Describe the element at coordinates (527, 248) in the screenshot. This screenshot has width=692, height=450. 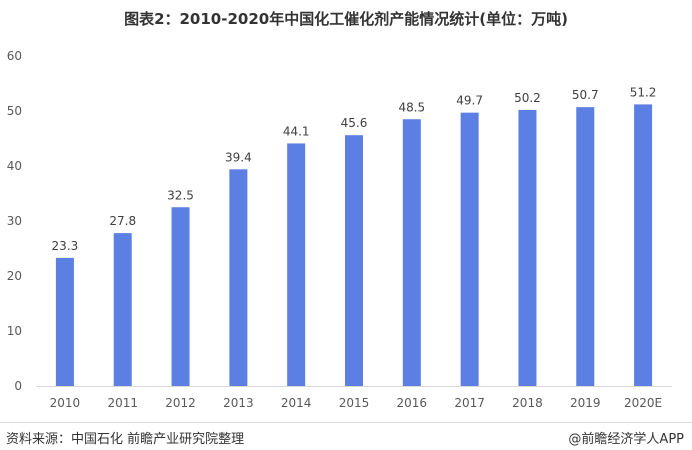
I see `bar-2018` at that location.